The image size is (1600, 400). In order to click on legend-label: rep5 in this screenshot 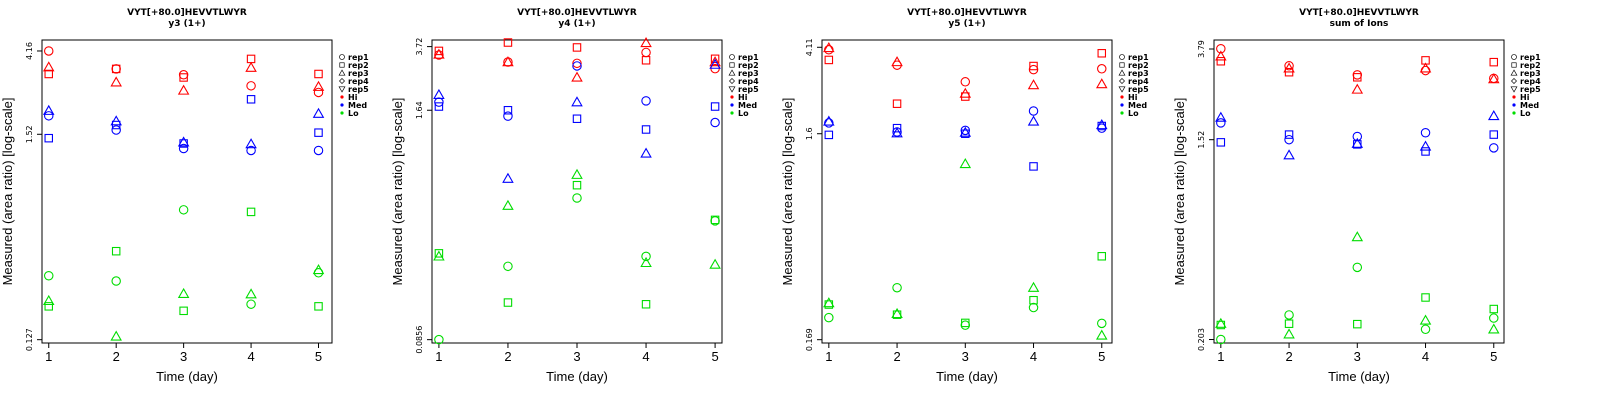, I will do `click(1530, 89)`.